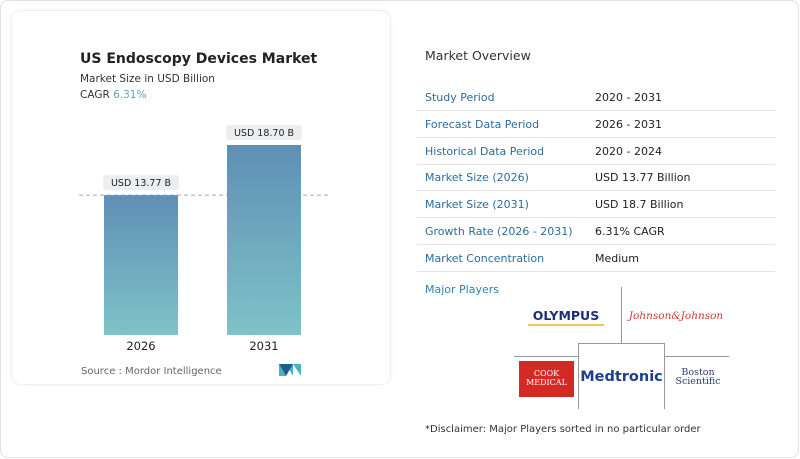  I want to click on x-tick-label: 2026, so click(140, 346).